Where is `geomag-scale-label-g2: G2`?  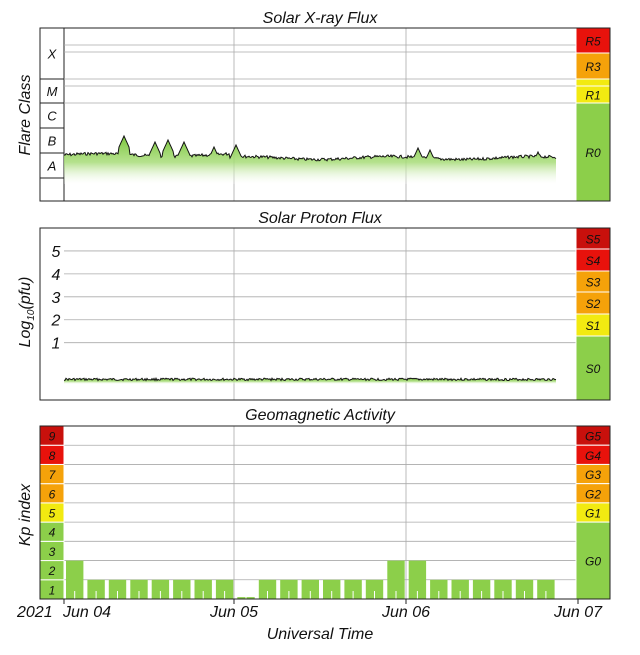
geomag-scale-label-g2: G2 is located at coordinates (593, 494).